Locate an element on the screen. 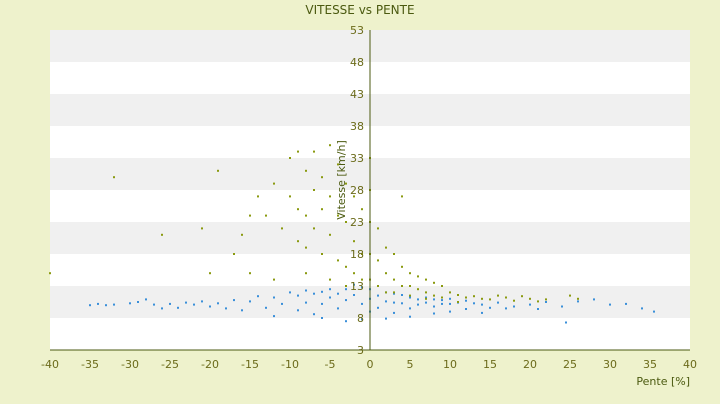 The height and width of the screenshot is (404, 720). y-tick-label: 28 is located at coordinates (357, 190).